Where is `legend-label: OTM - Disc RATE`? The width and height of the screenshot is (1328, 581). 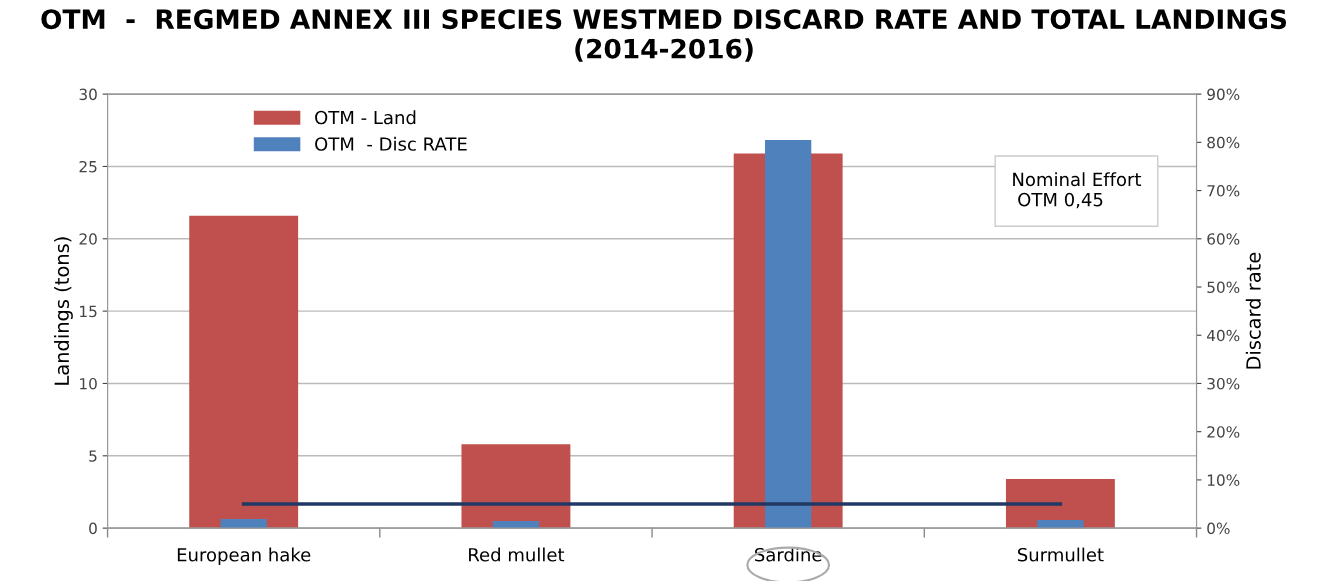
legend-label: OTM - Disc RATE is located at coordinates (391, 143).